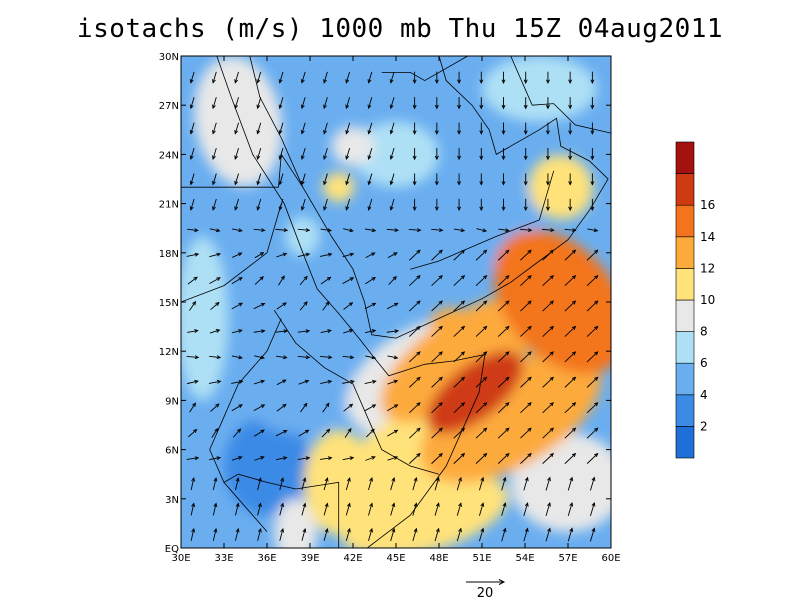 The height and width of the screenshot is (600, 800). Describe the element at coordinates (172, 549) in the screenshot. I see `y-tick-label: EQ` at that location.